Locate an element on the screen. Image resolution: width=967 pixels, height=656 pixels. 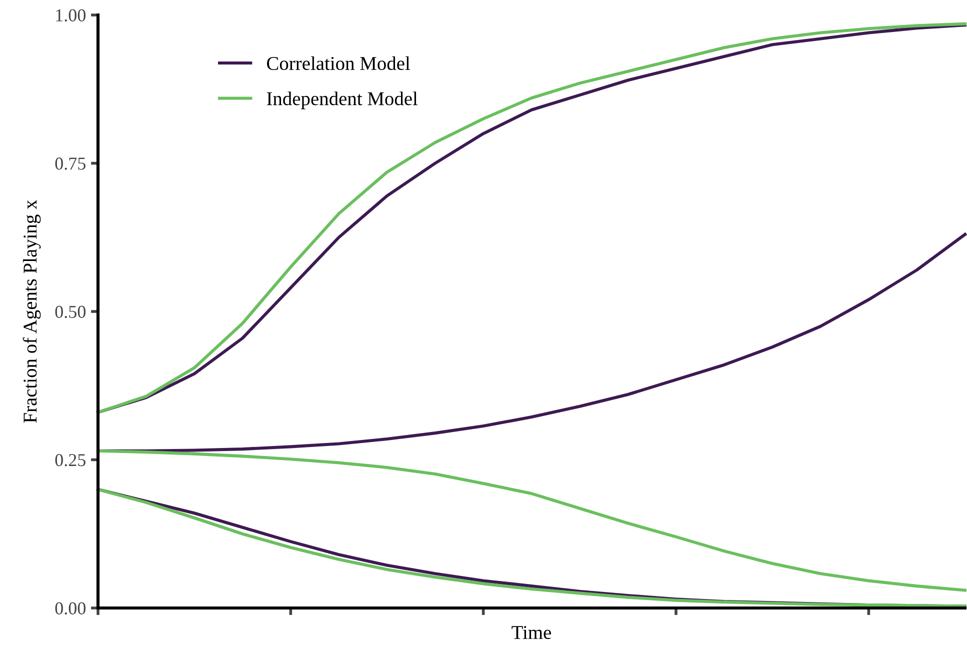
y-tick-label: 0.00 is located at coordinates (70, 608).